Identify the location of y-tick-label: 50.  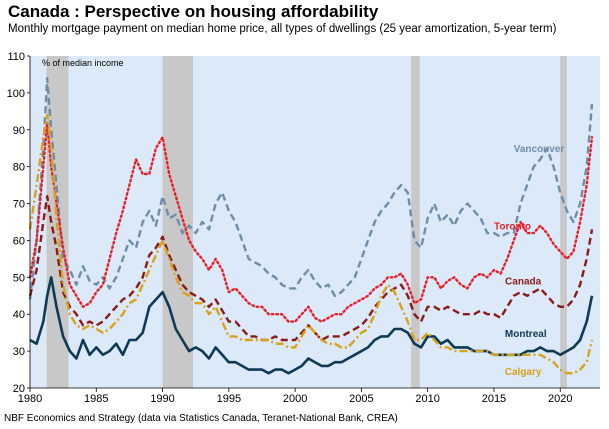
(19, 278).